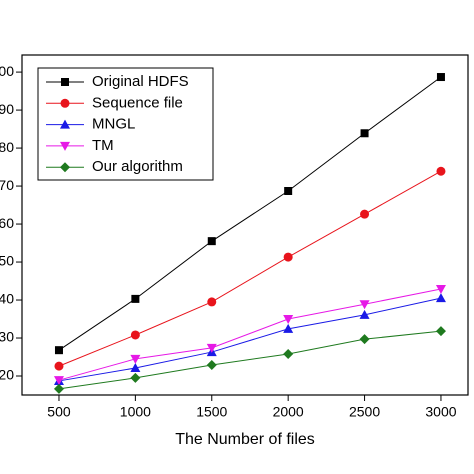  I want to click on legend-label: MNGL, so click(113, 124).